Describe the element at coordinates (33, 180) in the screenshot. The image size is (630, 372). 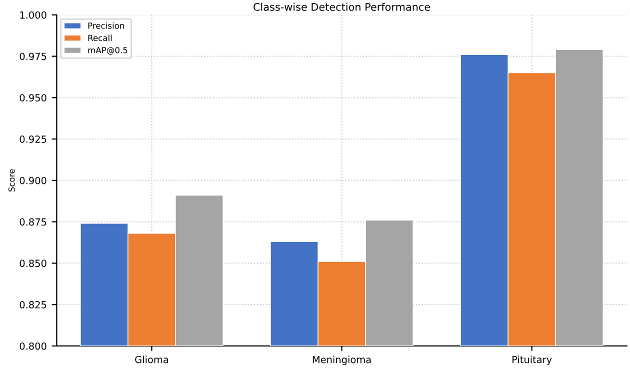
I see `y-tick-label: 0.900` at that location.